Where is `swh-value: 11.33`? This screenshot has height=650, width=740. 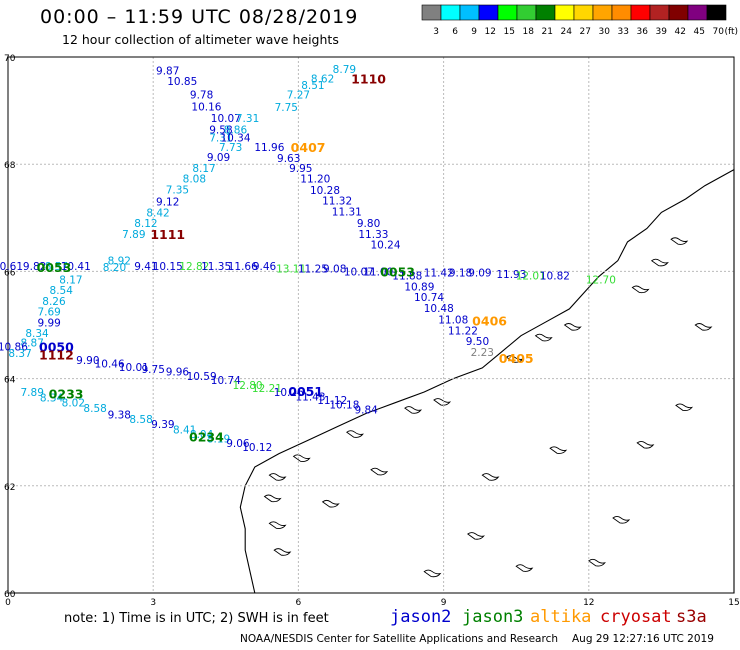
swh-value: 11.33 is located at coordinates (373, 235).